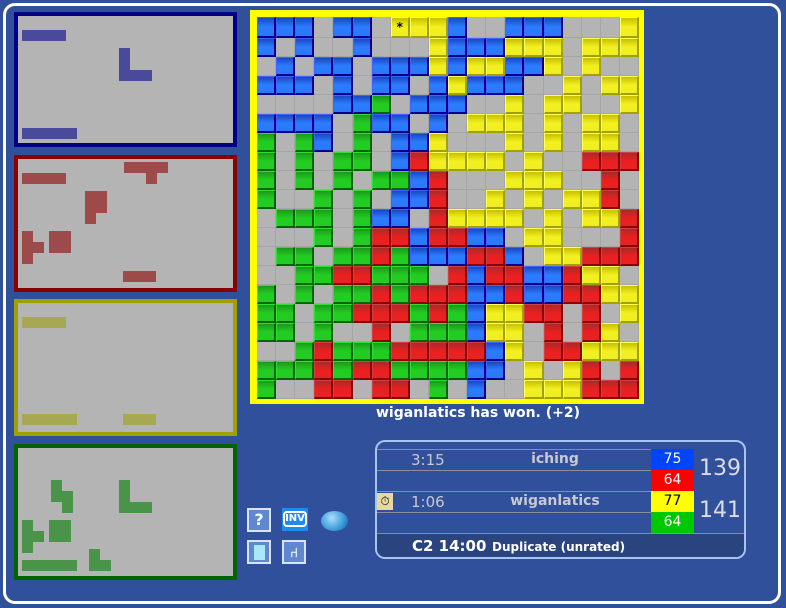  Describe the element at coordinates (555, 459) in the screenshot. I see `player-1-name: iching` at that location.